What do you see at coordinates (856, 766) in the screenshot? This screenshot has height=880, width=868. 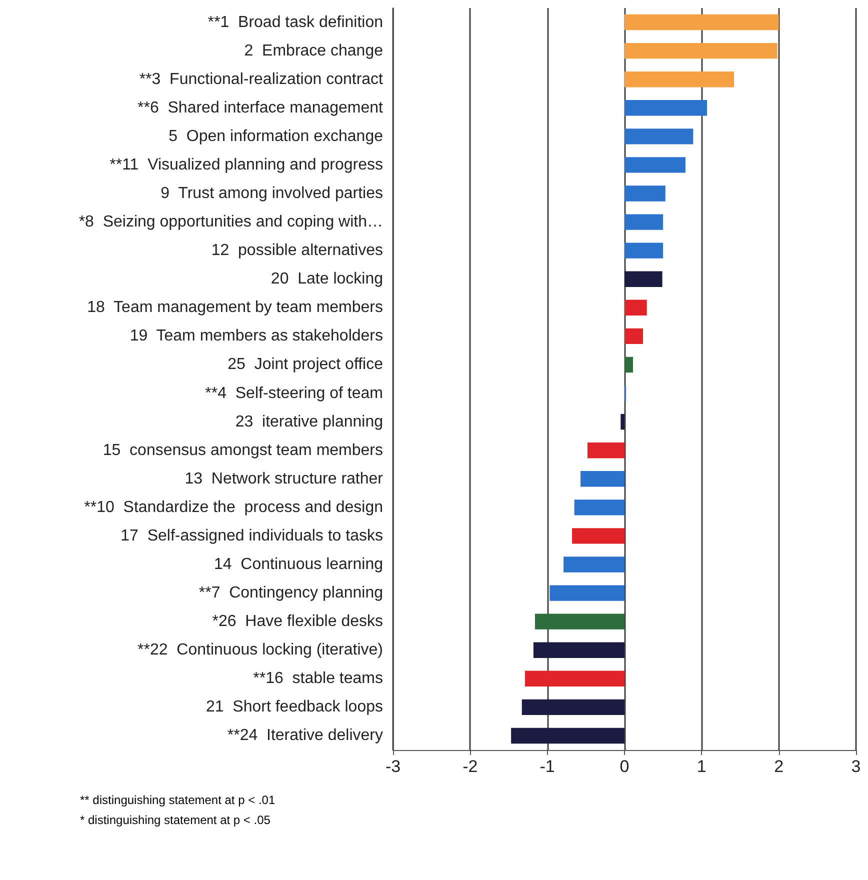 I see `x-tick-label: 3` at bounding box center [856, 766].